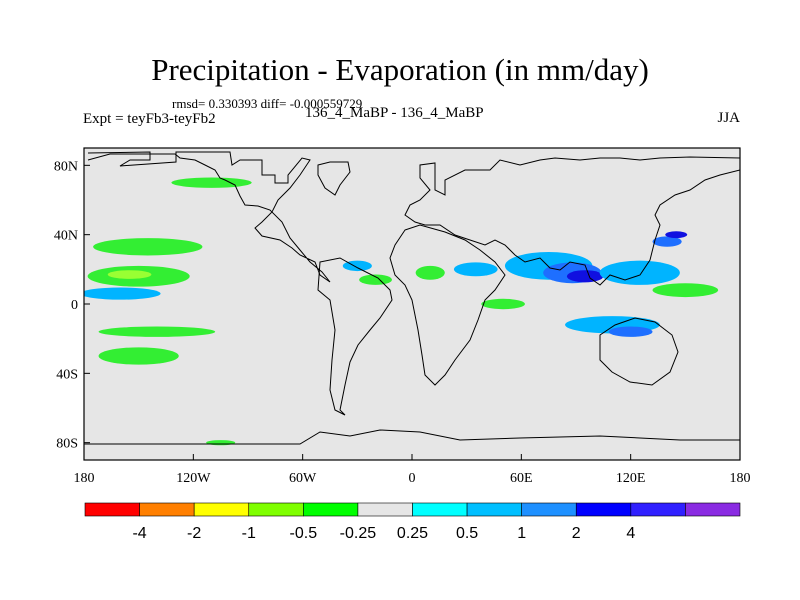  I want to click on coastline-australia, so click(639, 351).